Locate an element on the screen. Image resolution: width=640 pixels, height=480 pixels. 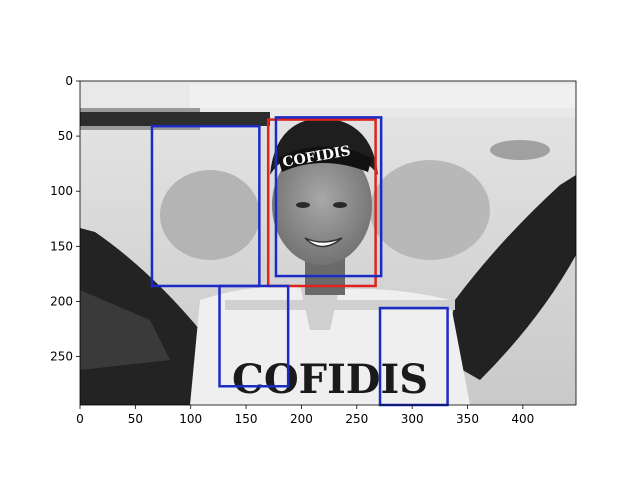
y-tick-label-5: 250 is located at coordinates (61, 357).